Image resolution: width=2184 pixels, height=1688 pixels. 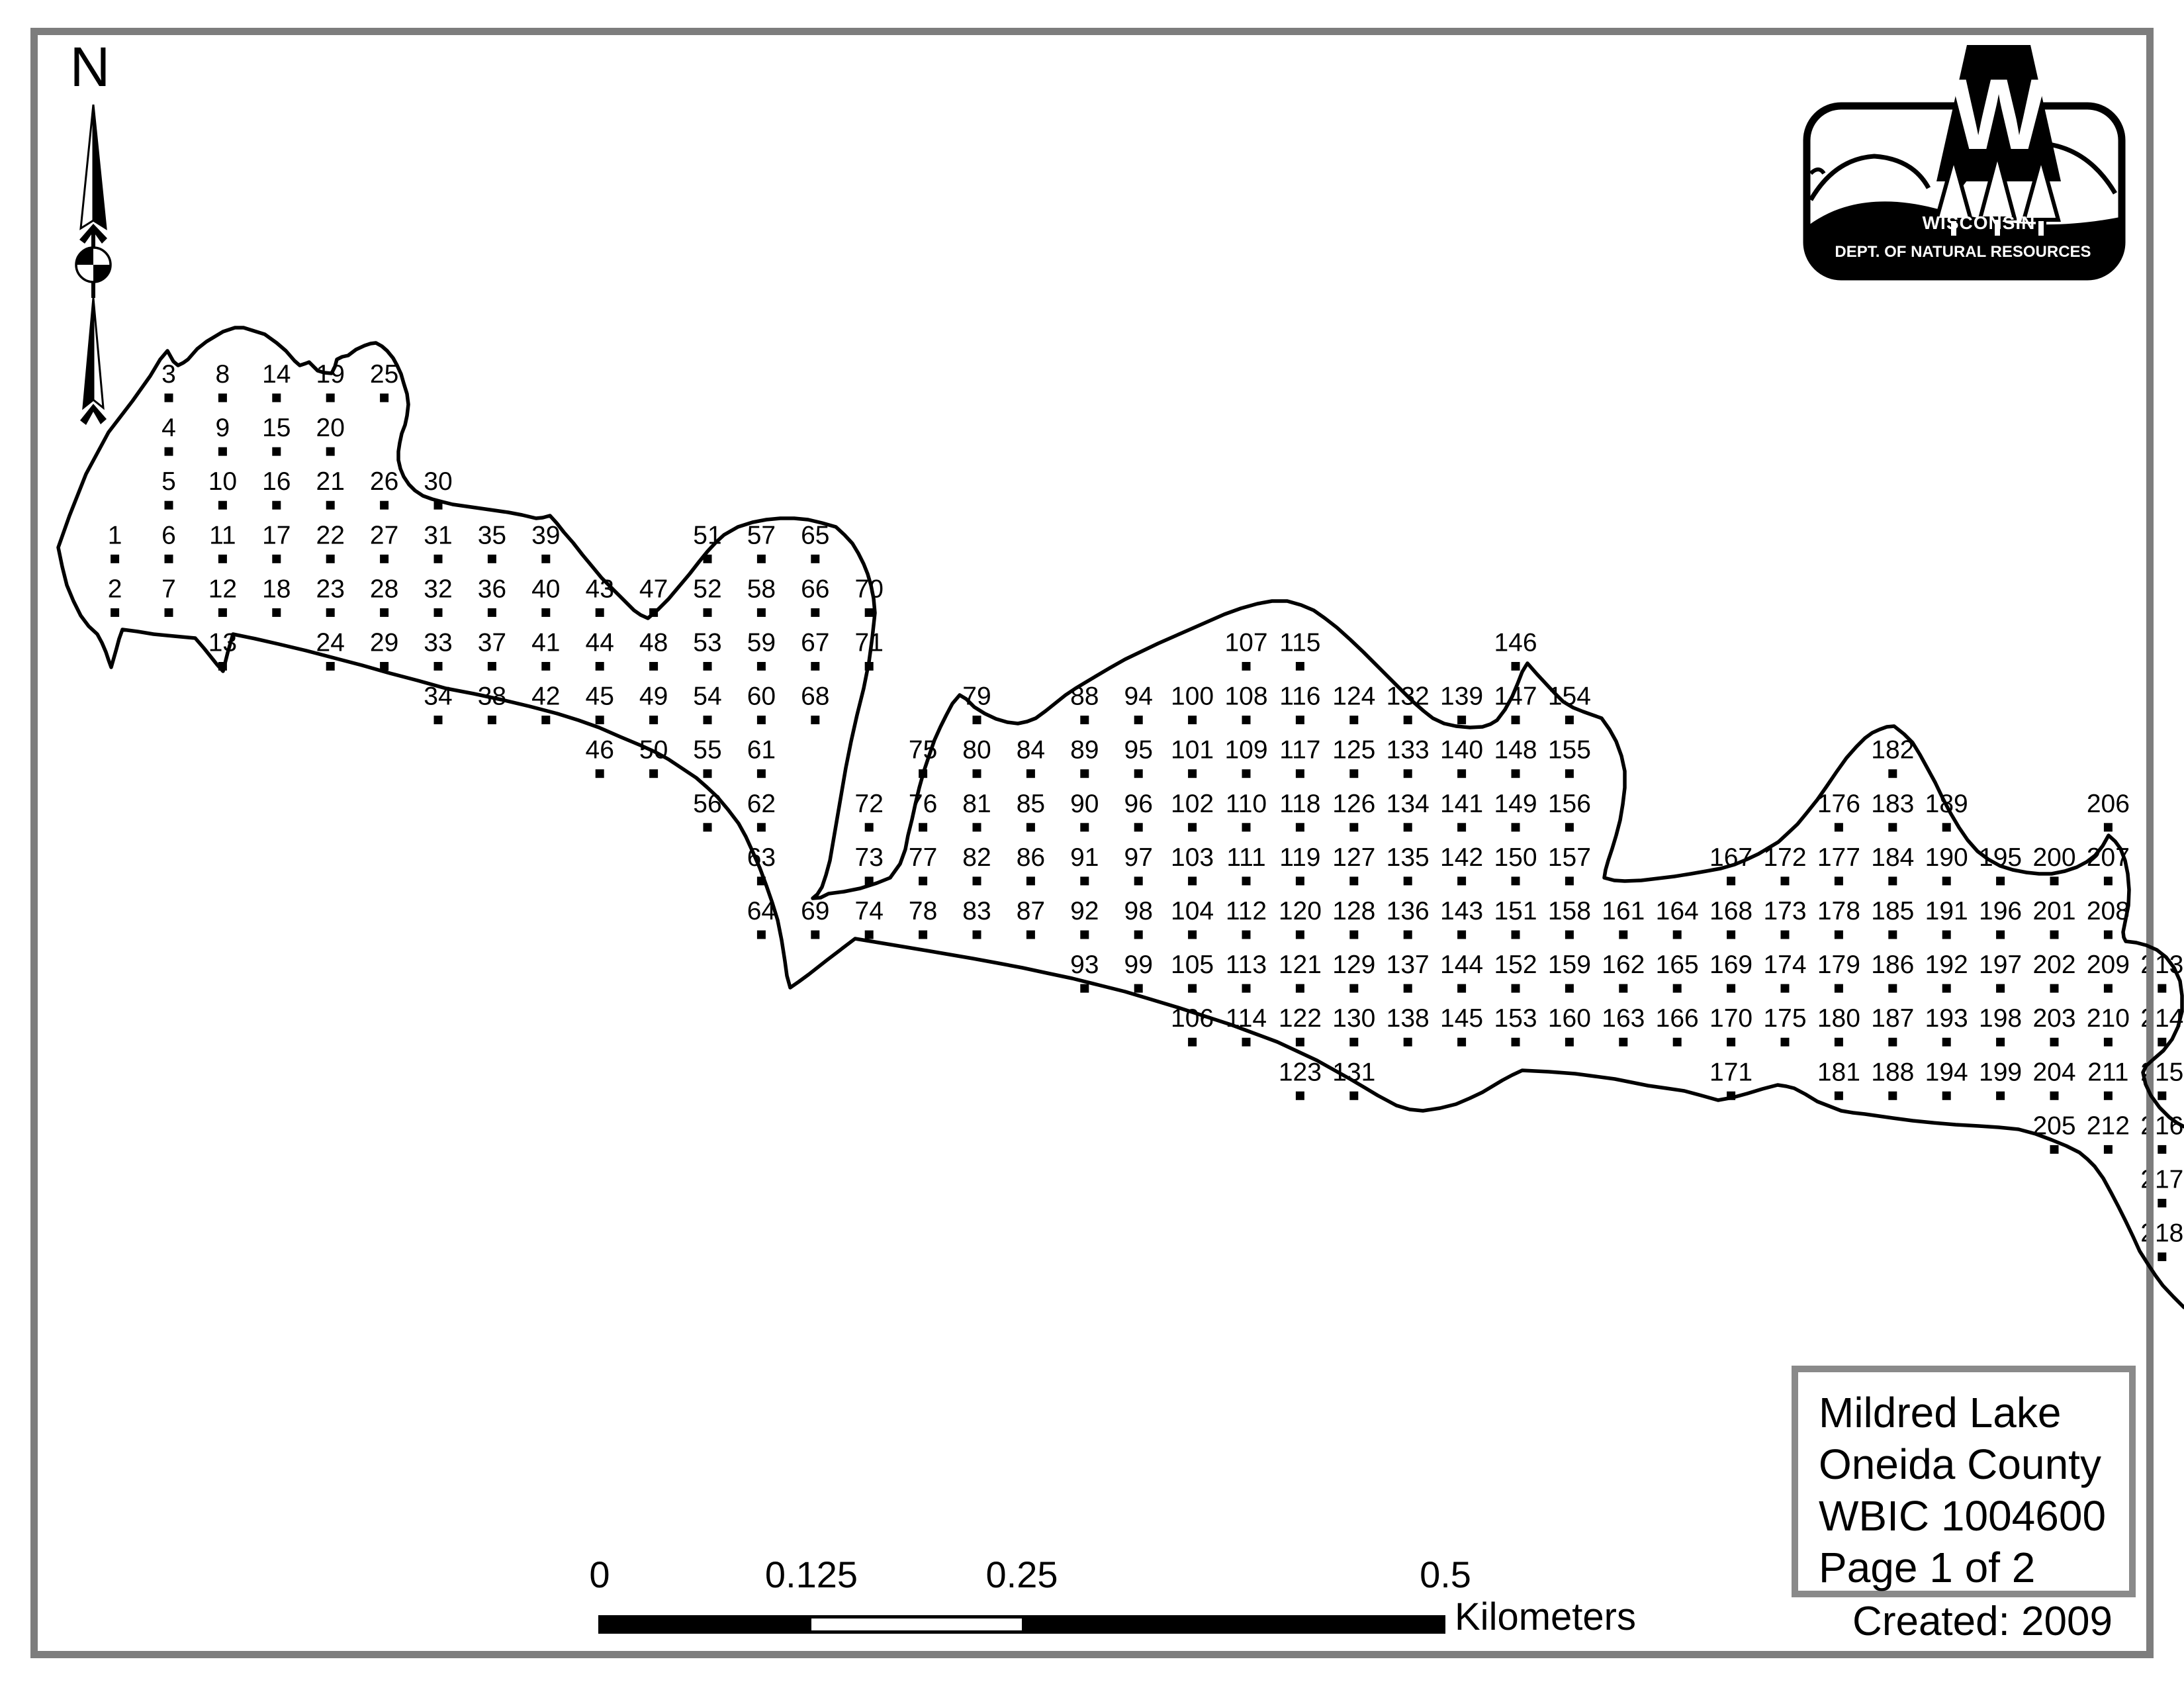 What do you see at coordinates (600, 589) in the screenshot?
I see `point-label: 43` at bounding box center [600, 589].